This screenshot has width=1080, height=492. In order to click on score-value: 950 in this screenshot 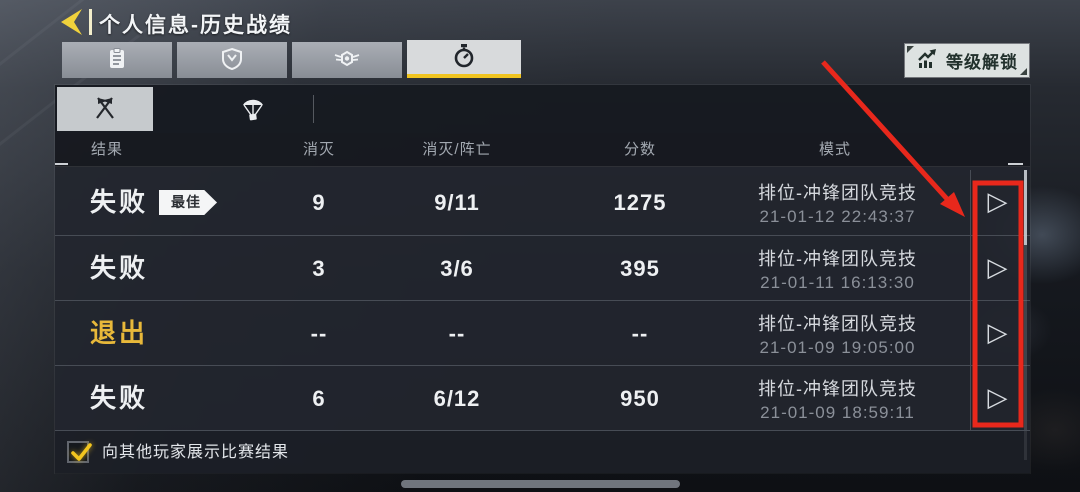, I will do `click(640, 398)`.